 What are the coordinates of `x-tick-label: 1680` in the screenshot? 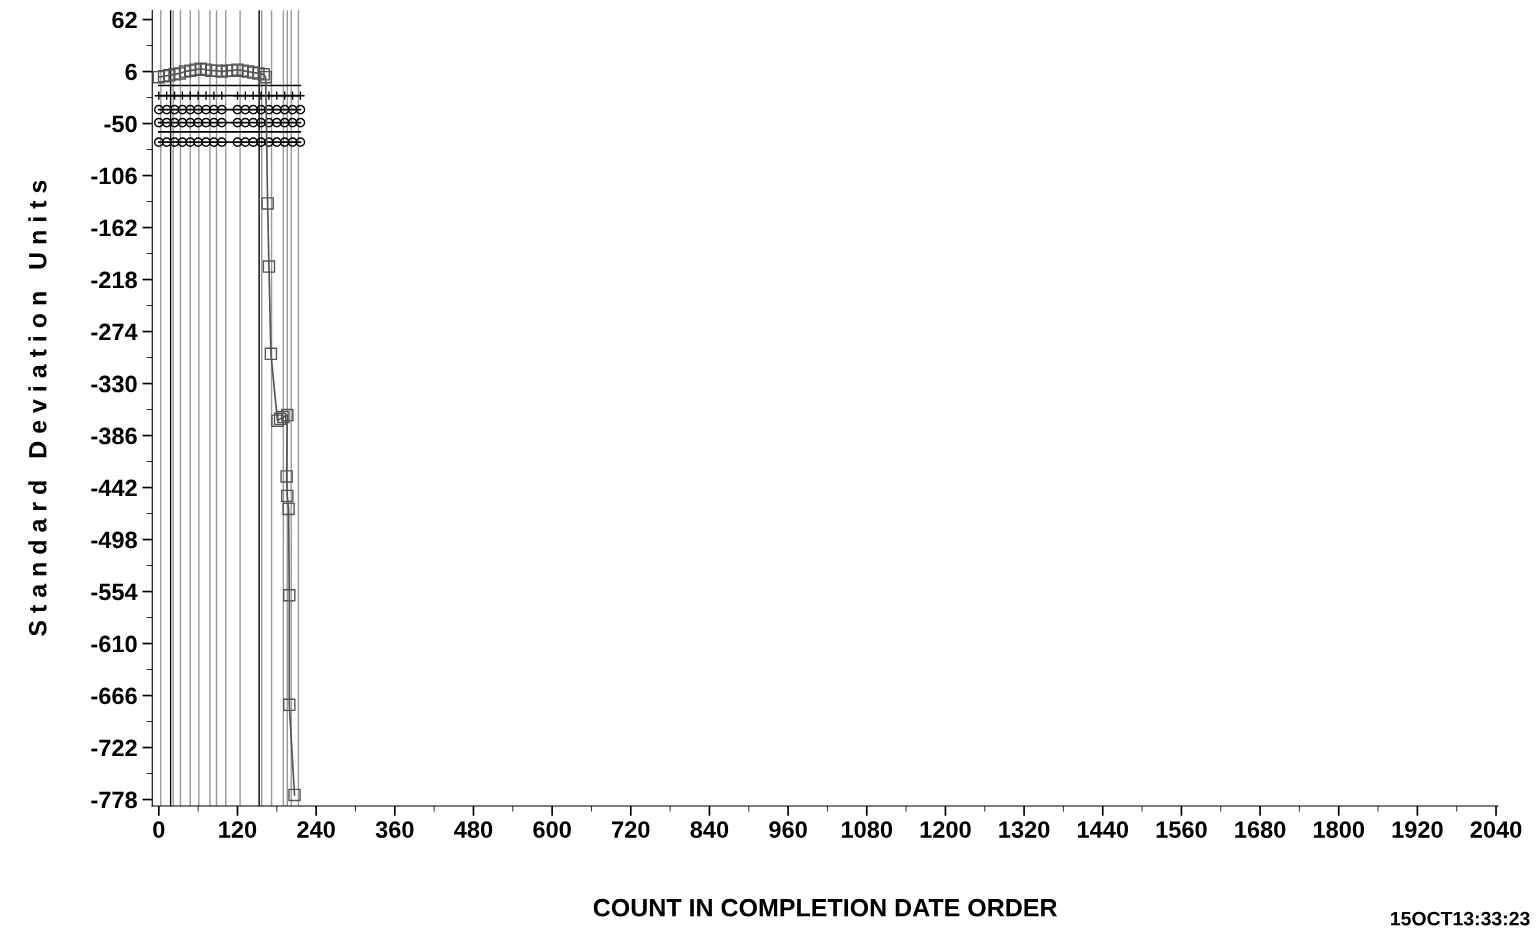 It's located at (1260, 829).